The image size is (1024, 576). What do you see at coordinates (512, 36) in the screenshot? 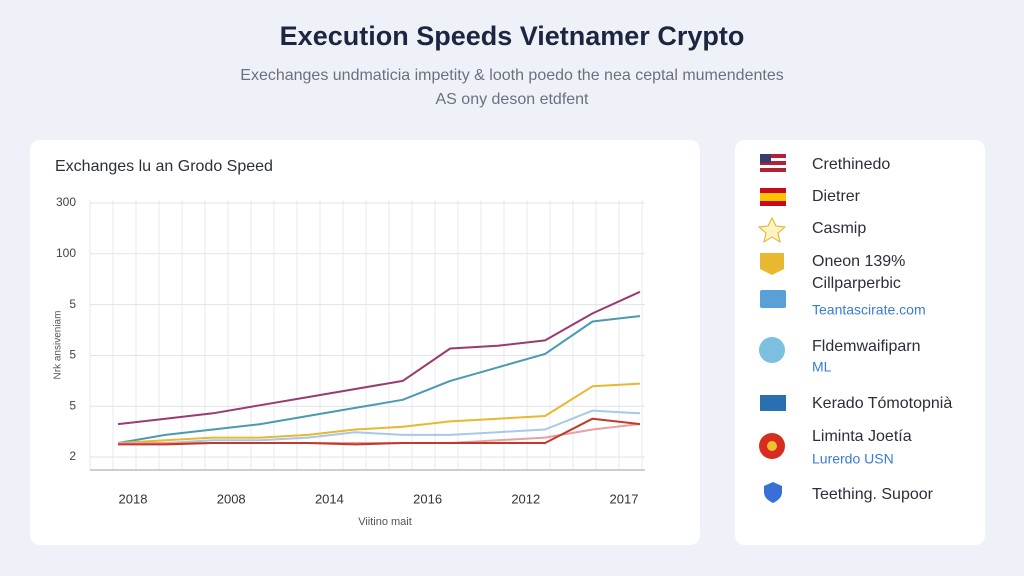
I see `page-title: Execution Speeds Vietnamer Crypto` at bounding box center [512, 36].